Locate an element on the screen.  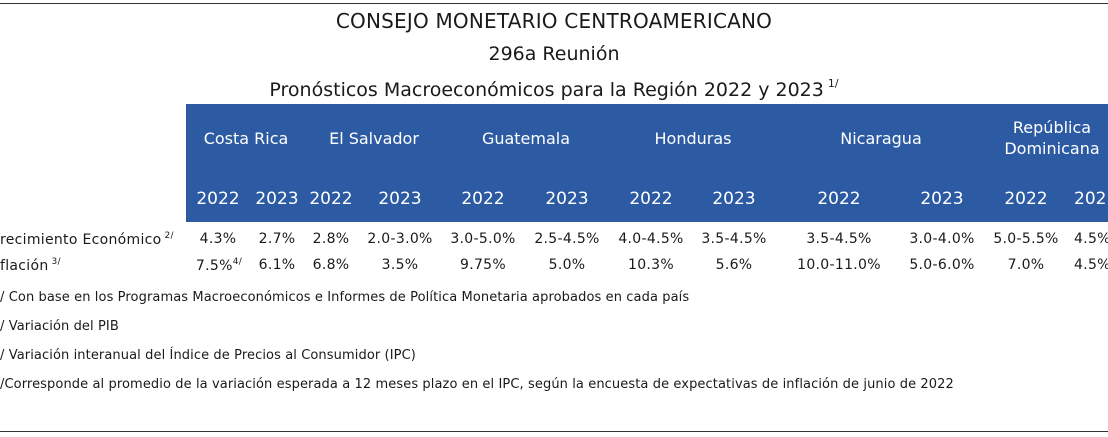
table-cell: 9.75% is located at coordinates (483, 265).